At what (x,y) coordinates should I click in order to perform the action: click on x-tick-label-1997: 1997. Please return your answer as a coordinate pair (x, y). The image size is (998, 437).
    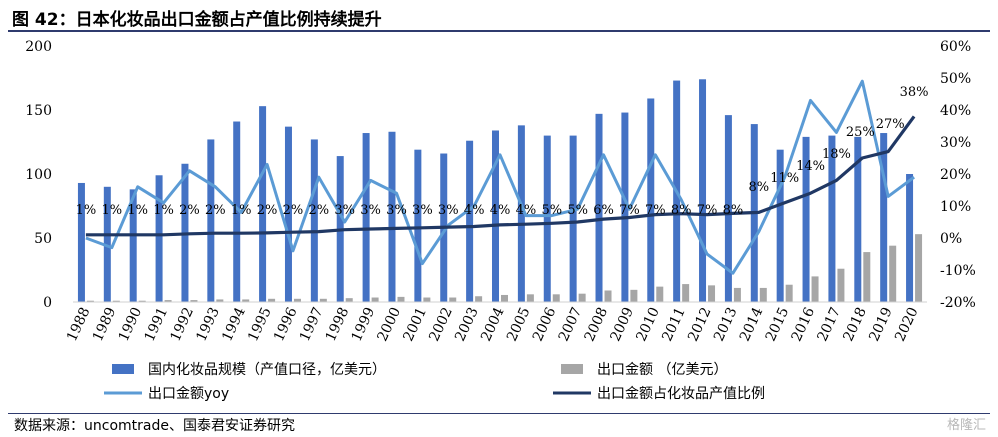
    Looking at the image, I should click on (312, 324).